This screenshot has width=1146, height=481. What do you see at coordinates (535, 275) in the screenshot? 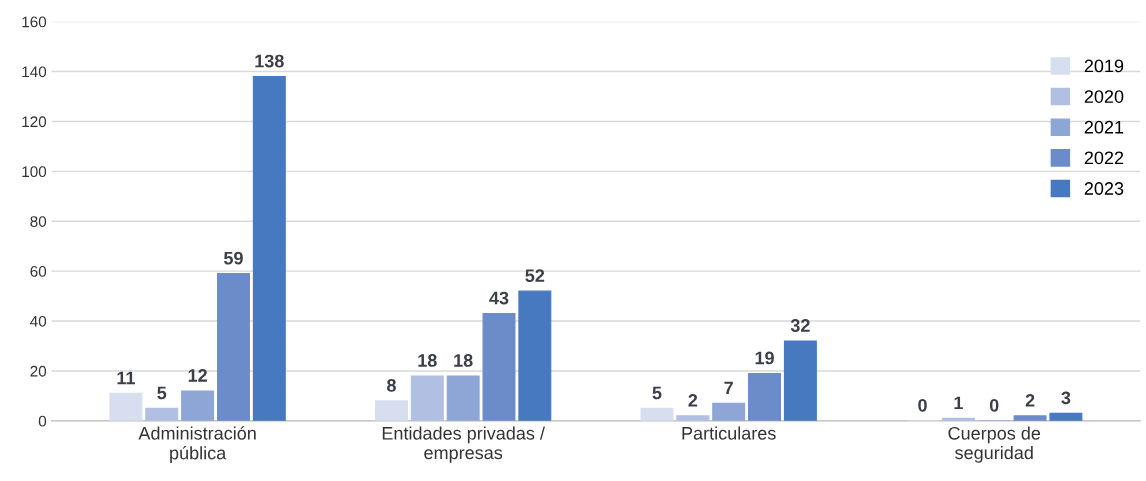
I see `data-label: 52` at bounding box center [535, 275].